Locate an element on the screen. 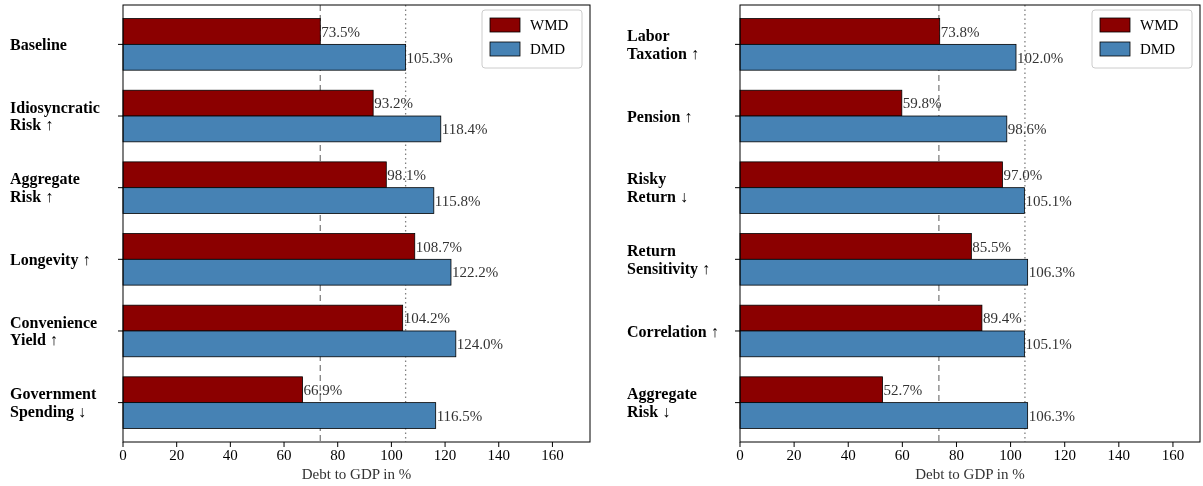  y-tick-label: Longevity ↑ is located at coordinates (50, 259).